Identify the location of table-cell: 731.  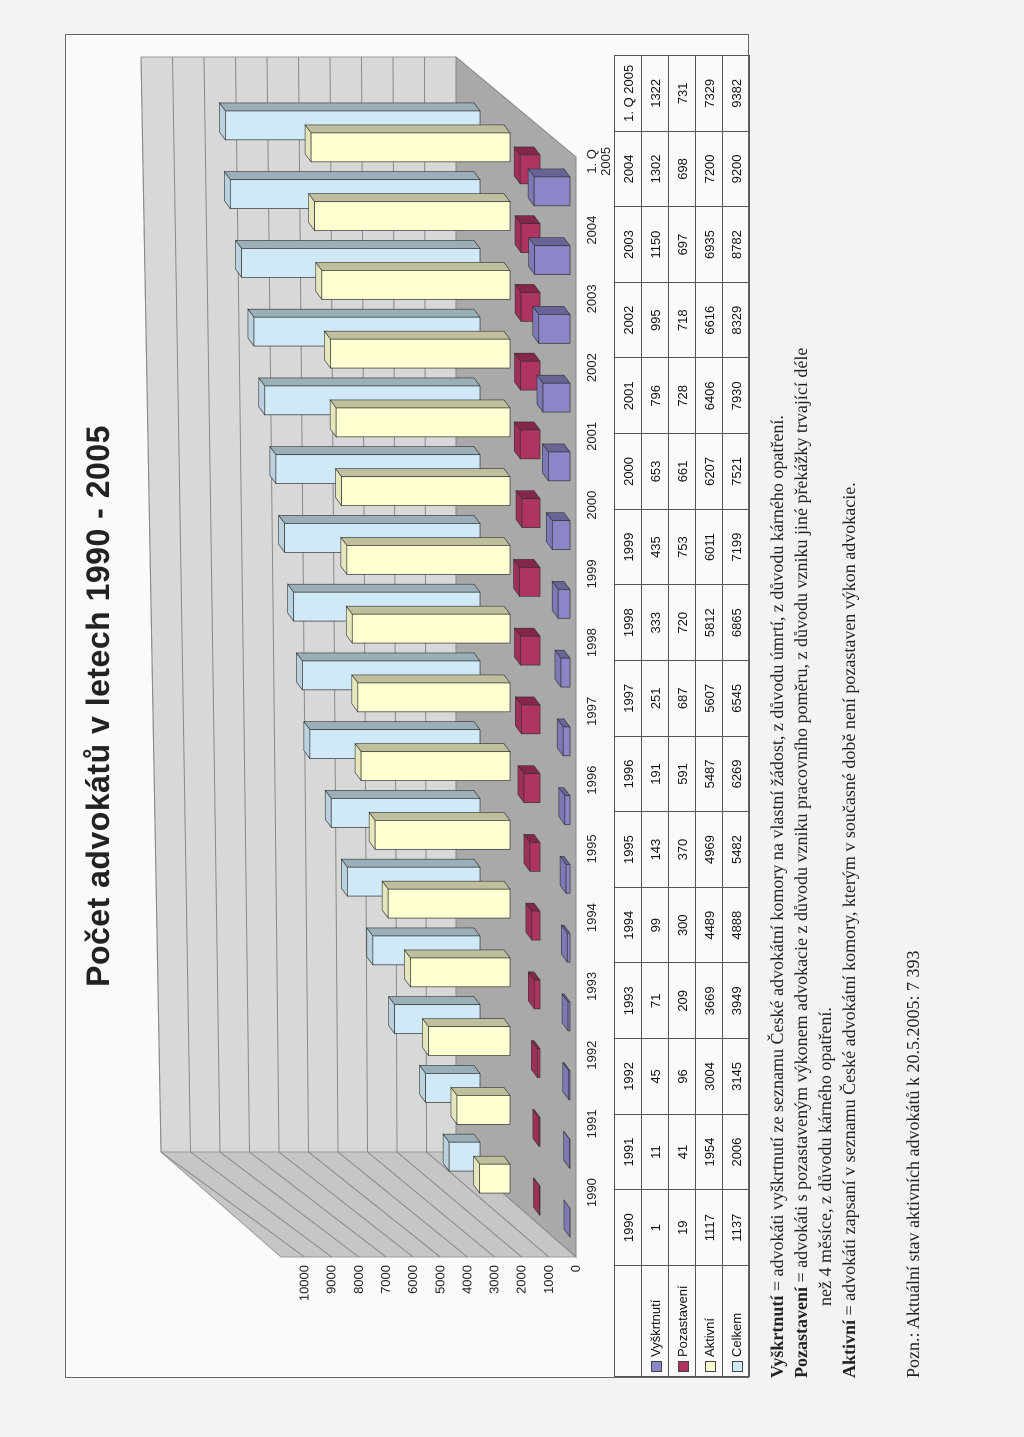
(682, 93).